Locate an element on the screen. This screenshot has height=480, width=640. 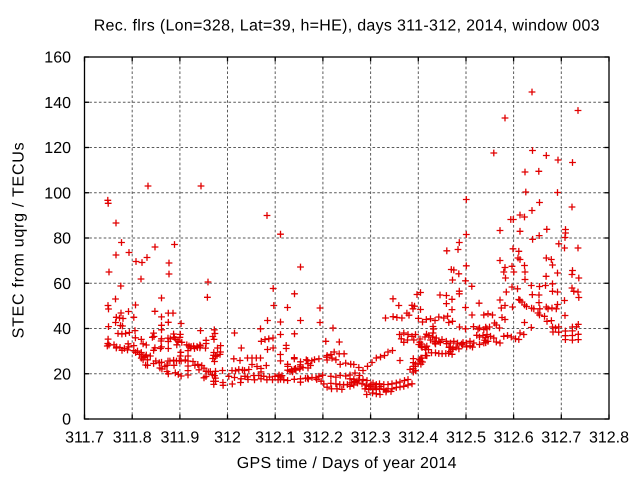
svg-text: 312.2 is located at coordinates (323, 438).